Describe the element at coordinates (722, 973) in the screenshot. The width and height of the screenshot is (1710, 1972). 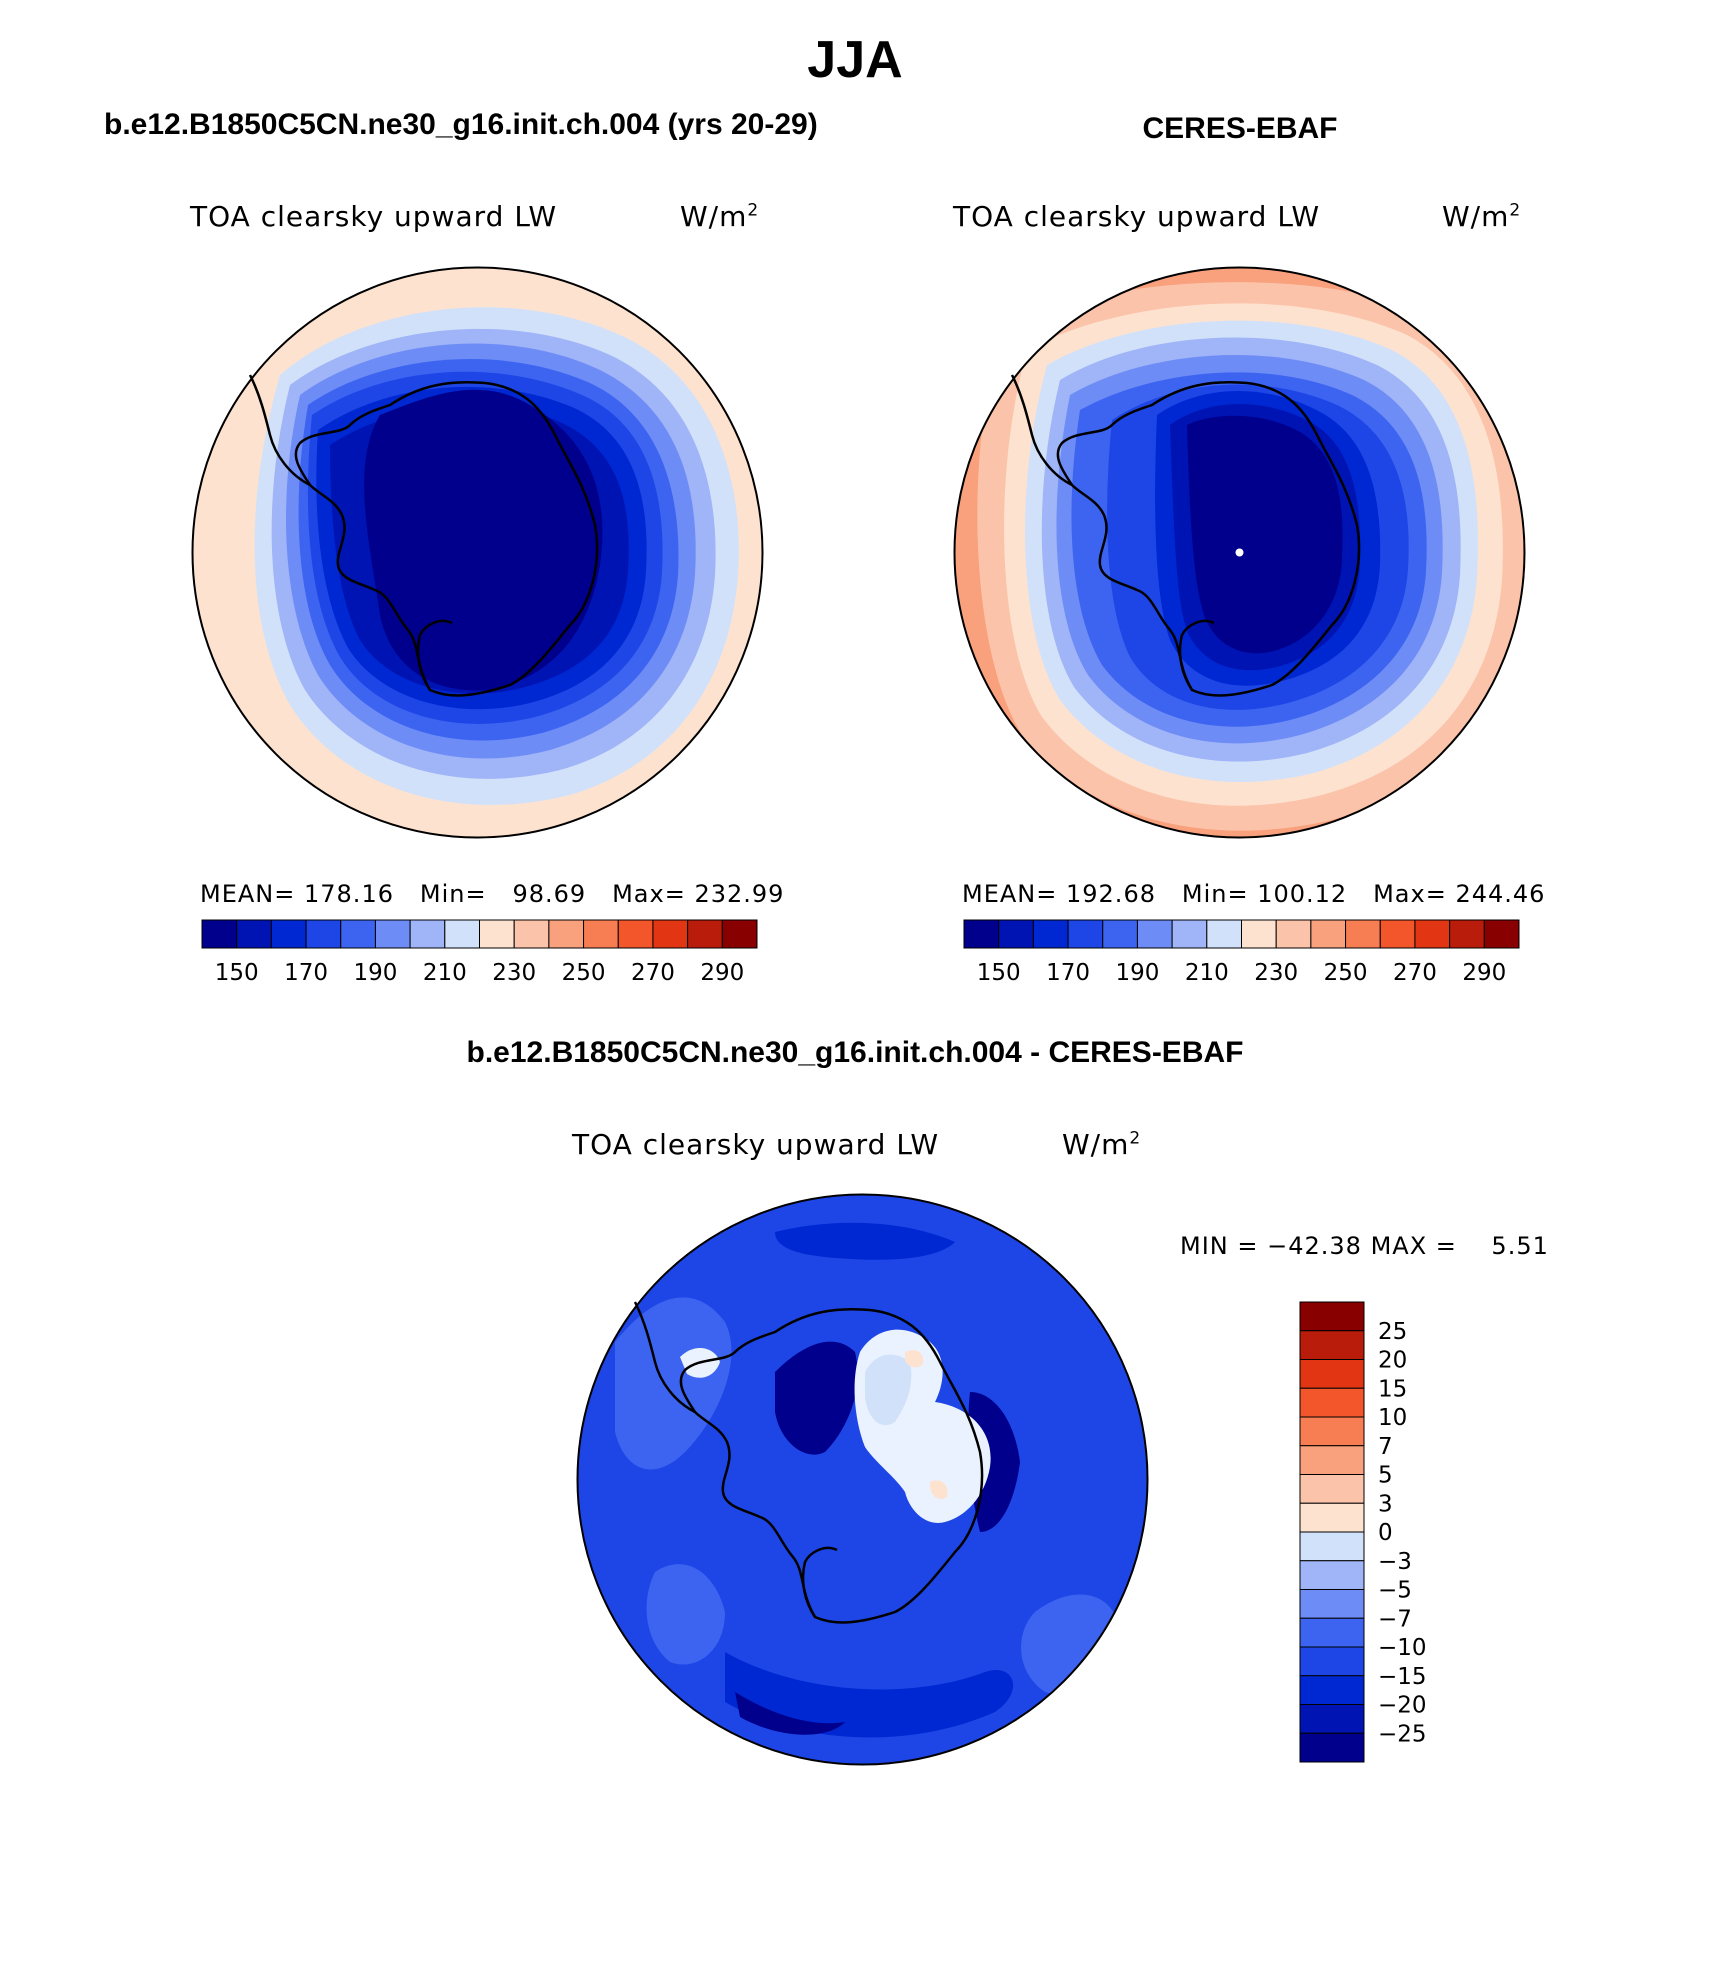
I see `panel-1-colorbar-tick-label: 290` at that location.